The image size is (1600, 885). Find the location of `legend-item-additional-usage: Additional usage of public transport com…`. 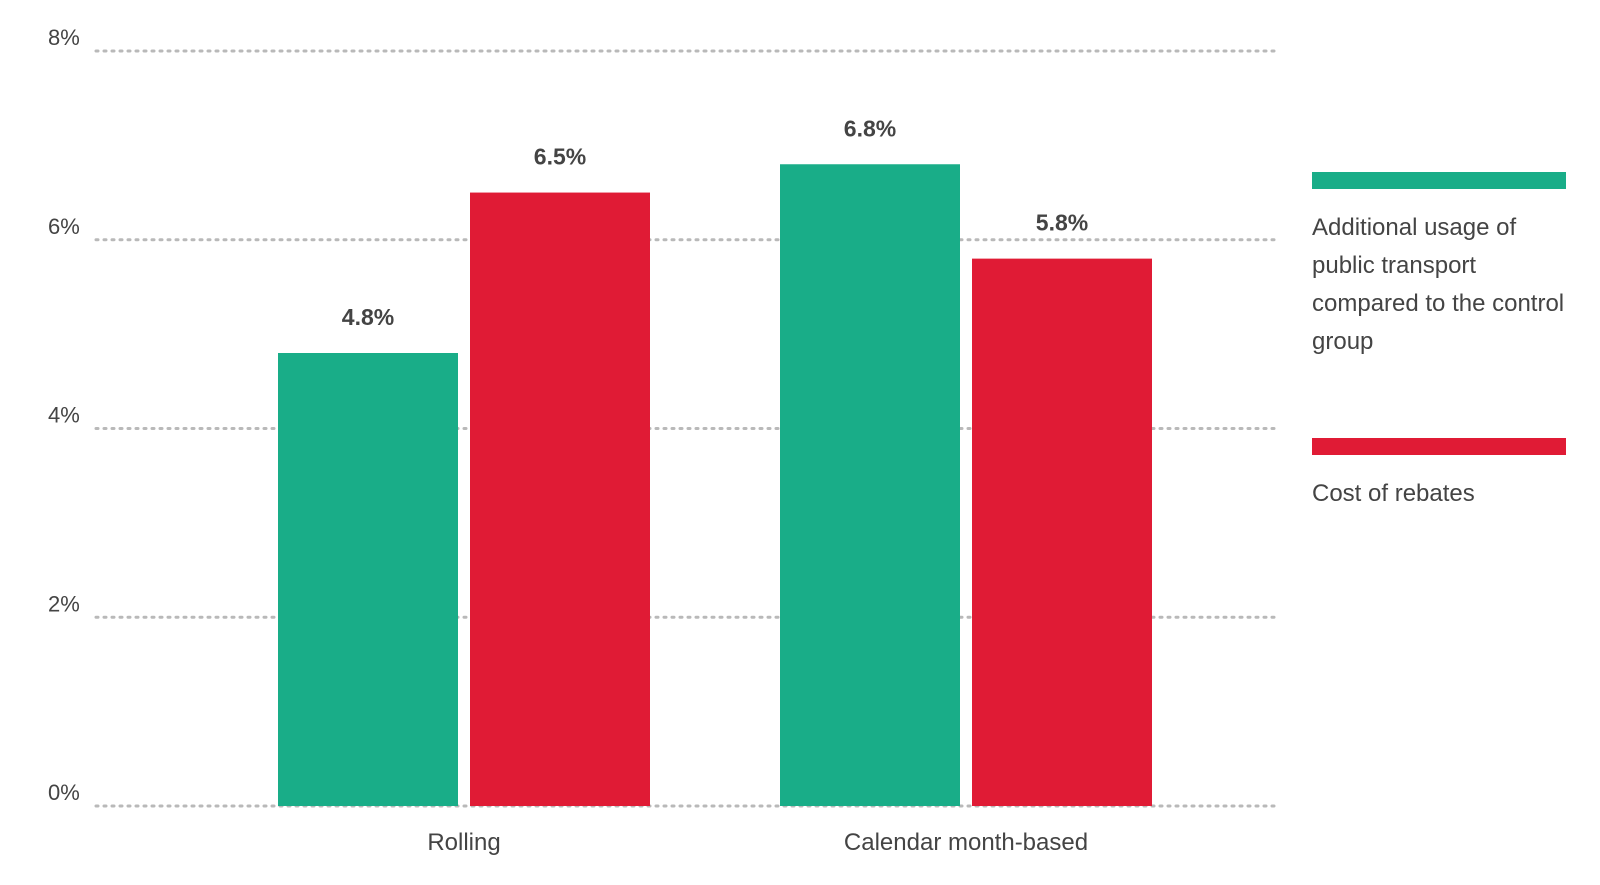

legend-item-additional-usage: Additional usage of public transport com… is located at coordinates (1440, 266).